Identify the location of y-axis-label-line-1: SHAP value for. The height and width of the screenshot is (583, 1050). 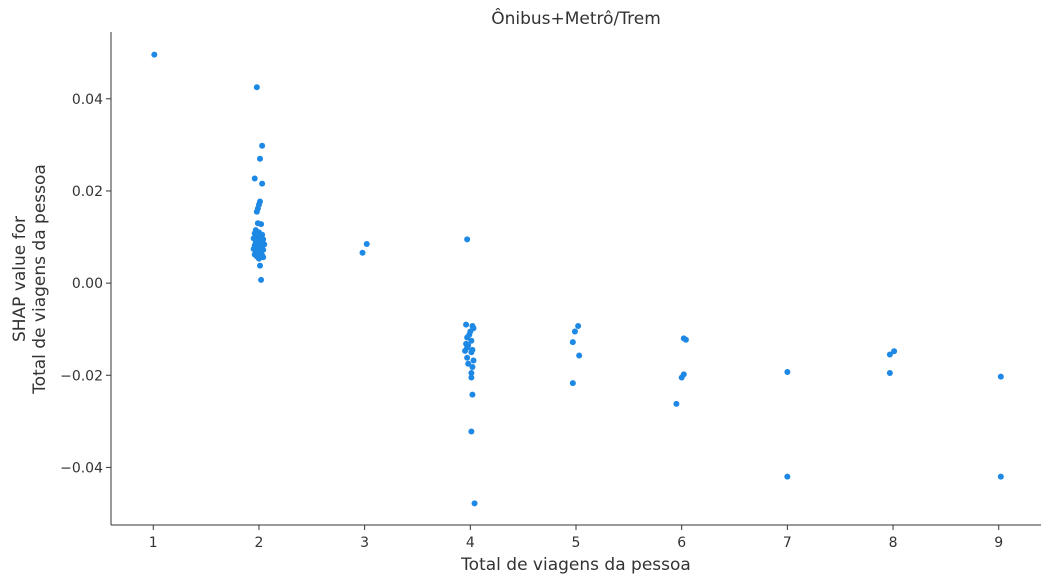
(20, 279).